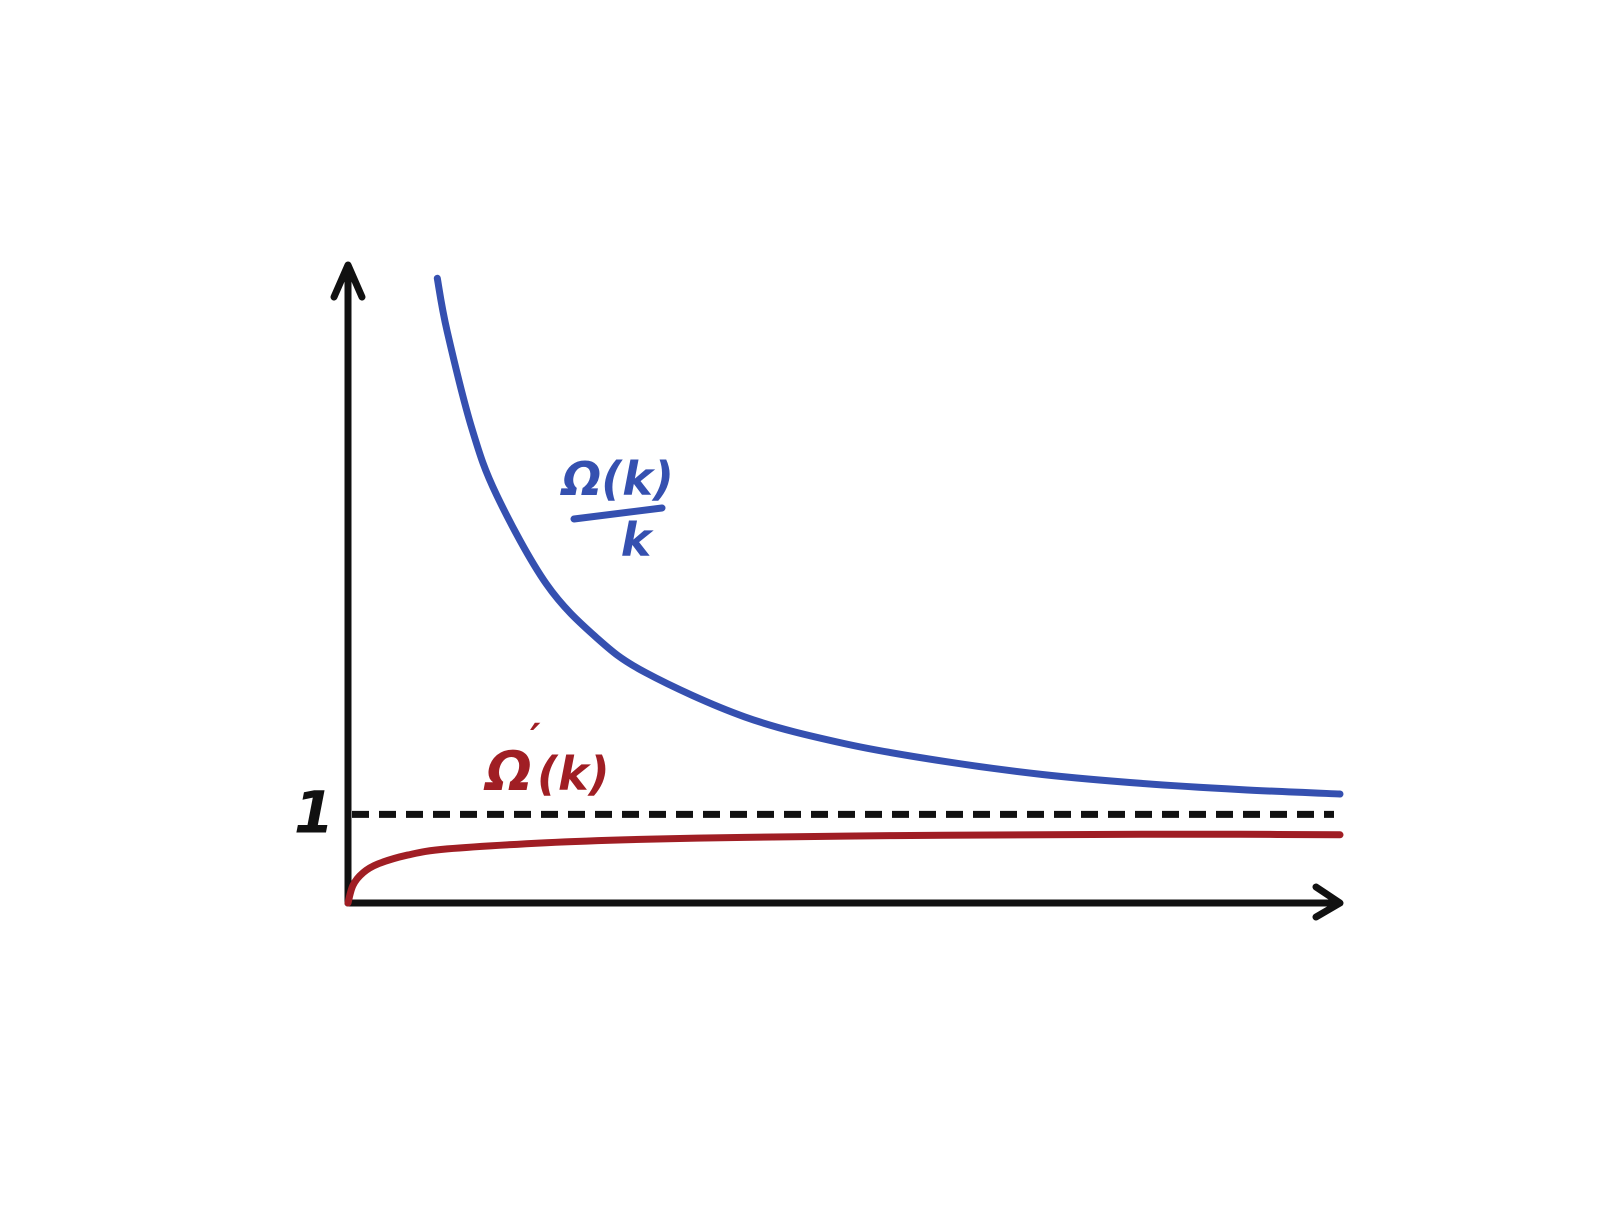 The image size is (1606, 1224). What do you see at coordinates (616, 479) in the screenshot?
I see `series-label-numerator: Ω(k)` at bounding box center [616, 479].